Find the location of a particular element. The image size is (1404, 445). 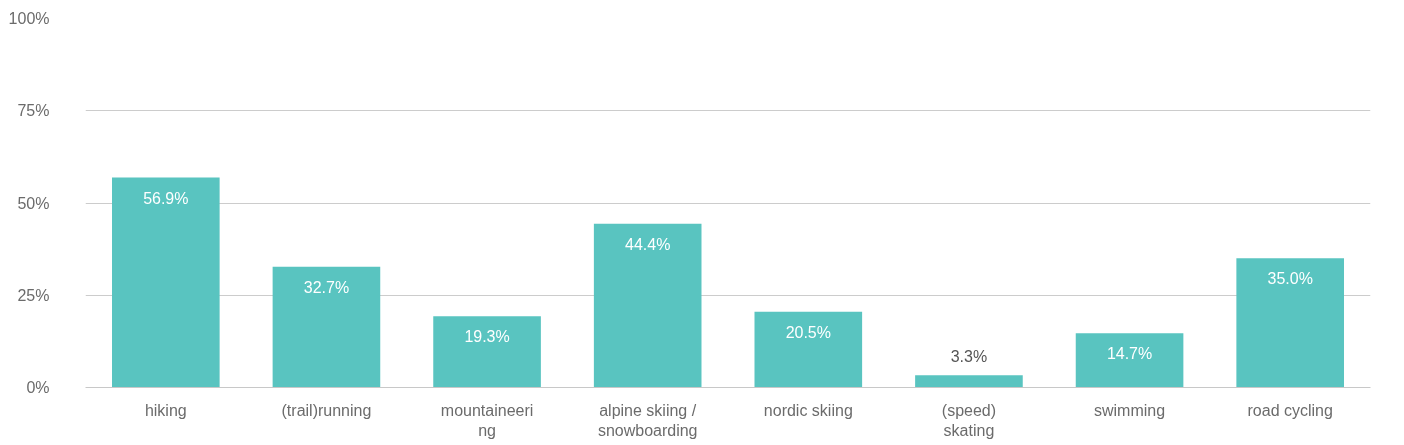

y-tick-label: 0% is located at coordinates (38, 387).